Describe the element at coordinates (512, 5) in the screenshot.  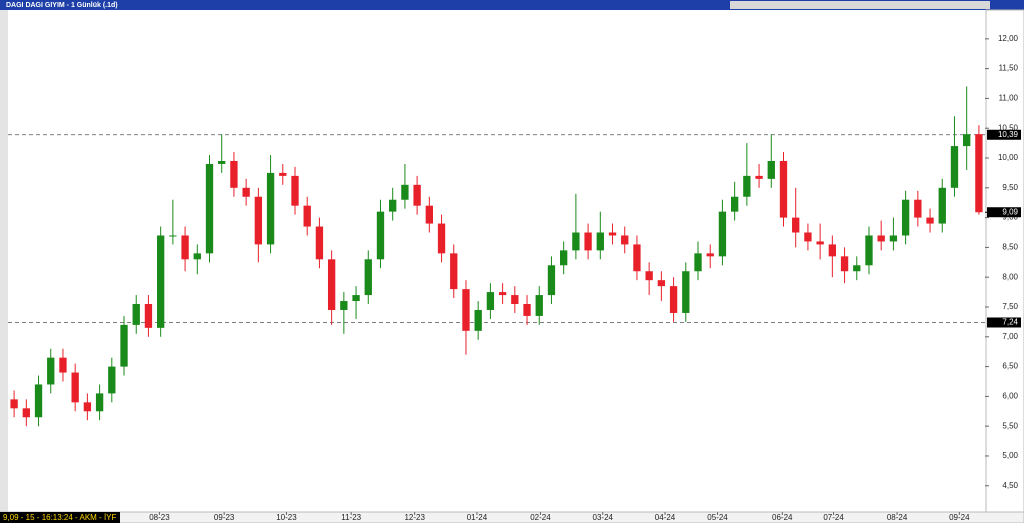
I see `title-bar` at that location.